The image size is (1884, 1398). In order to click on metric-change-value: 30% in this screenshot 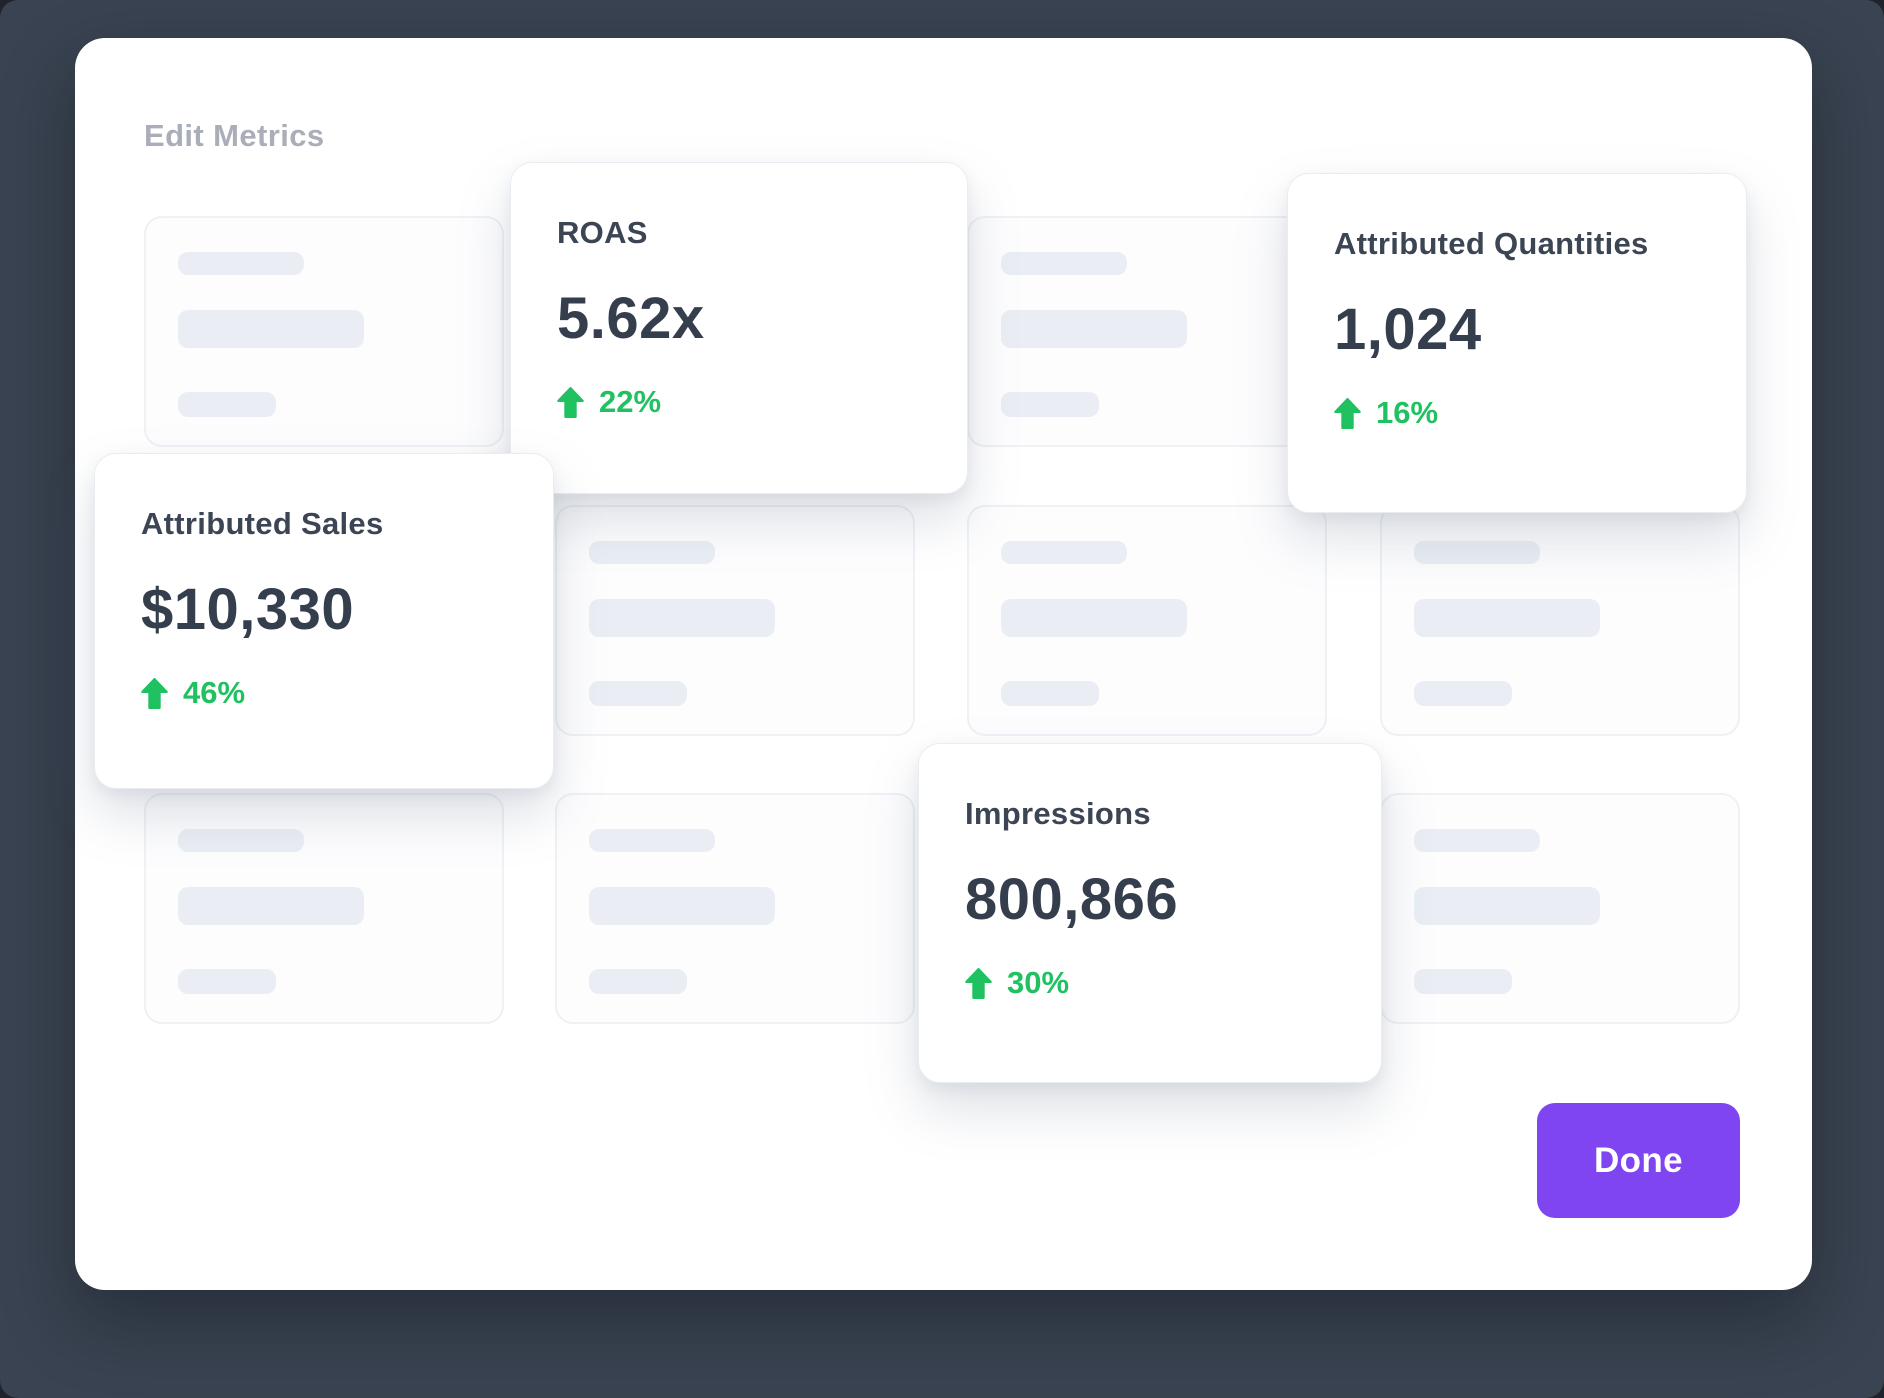, I will do `click(1038, 982)`.